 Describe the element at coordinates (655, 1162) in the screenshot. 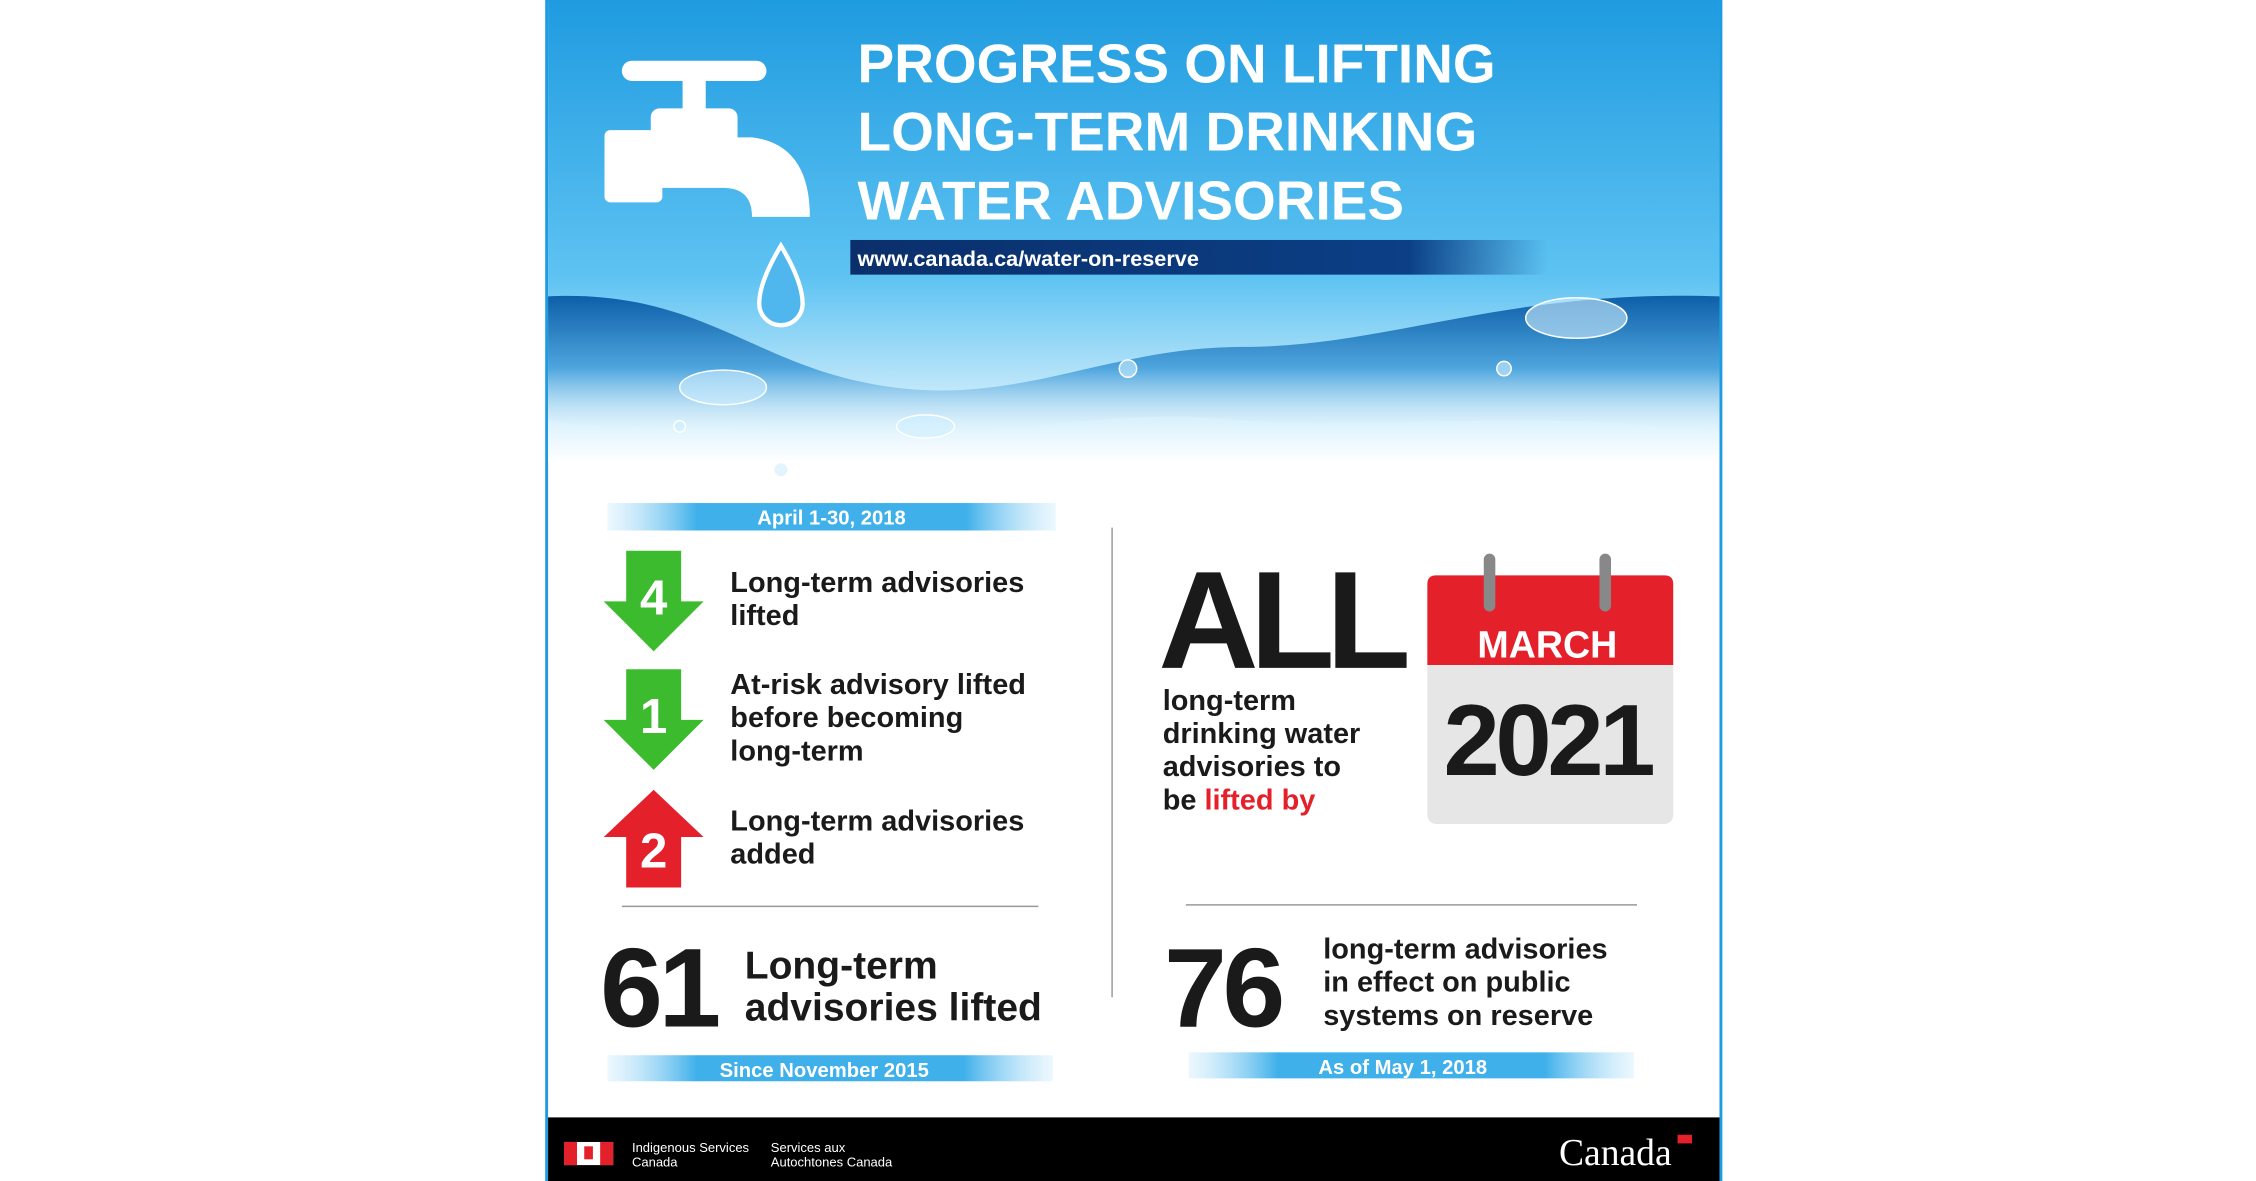

I see `dept-en: Canada` at that location.